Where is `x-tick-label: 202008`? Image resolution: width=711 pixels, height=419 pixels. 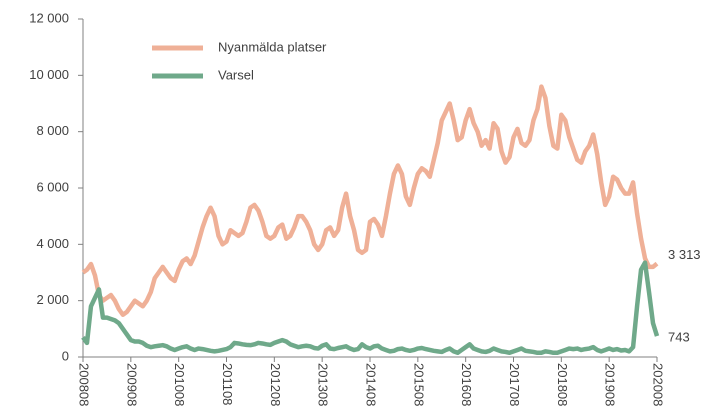 x-tick-label: 202008 is located at coordinates (658, 384).